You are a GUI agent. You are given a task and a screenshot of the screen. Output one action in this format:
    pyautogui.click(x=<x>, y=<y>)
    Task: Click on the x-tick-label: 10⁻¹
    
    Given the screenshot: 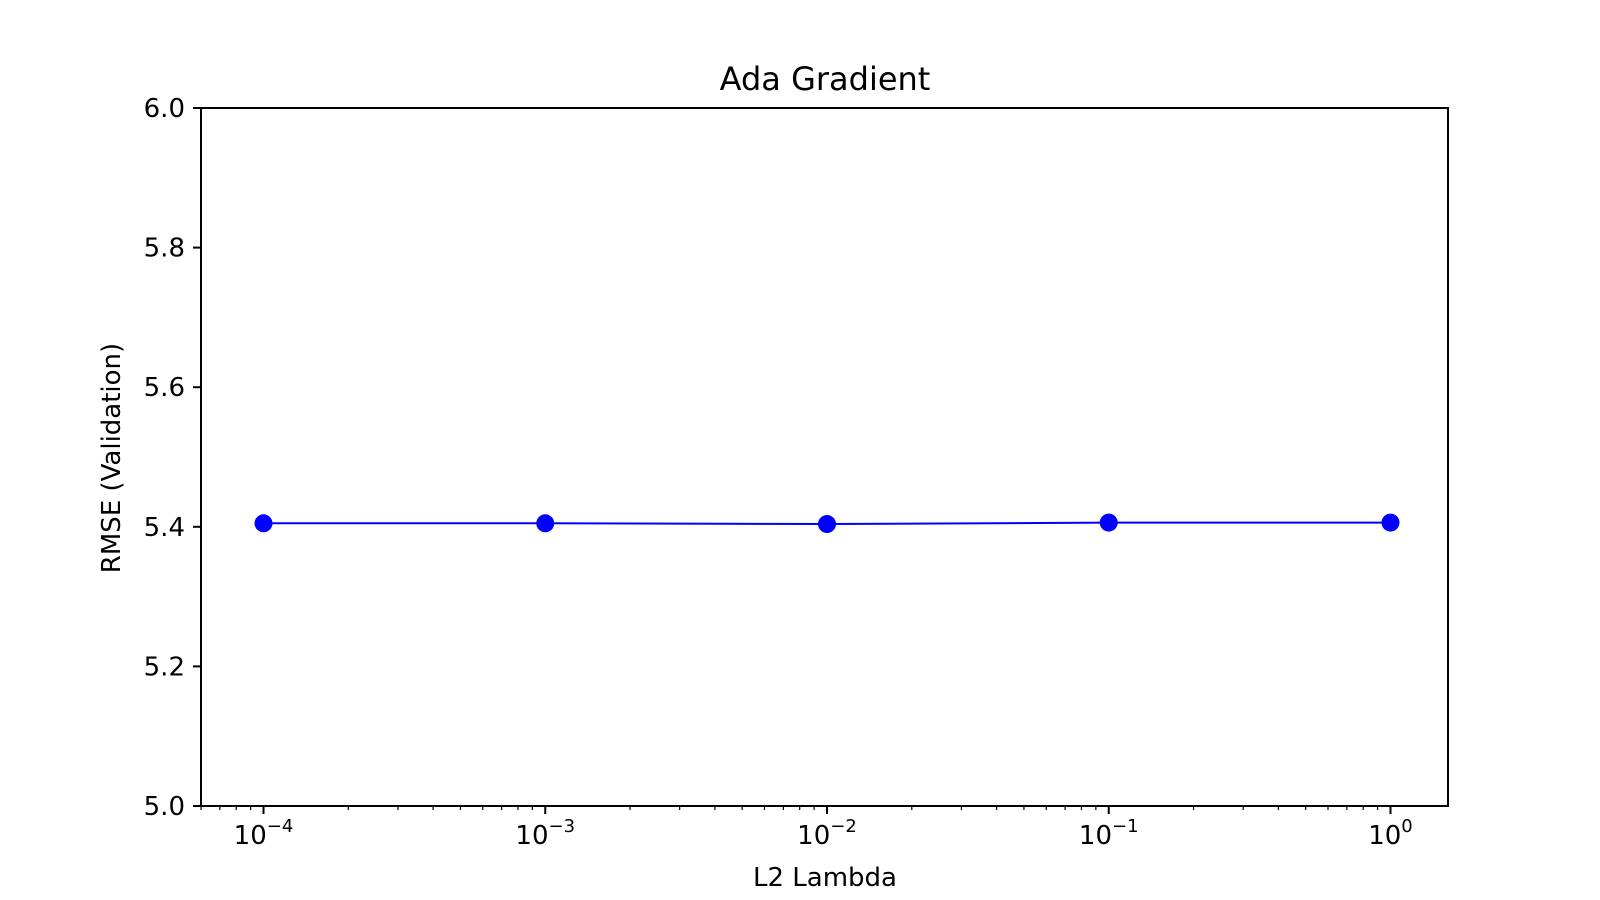 What is the action you would take?
    pyautogui.click(x=1109, y=833)
    